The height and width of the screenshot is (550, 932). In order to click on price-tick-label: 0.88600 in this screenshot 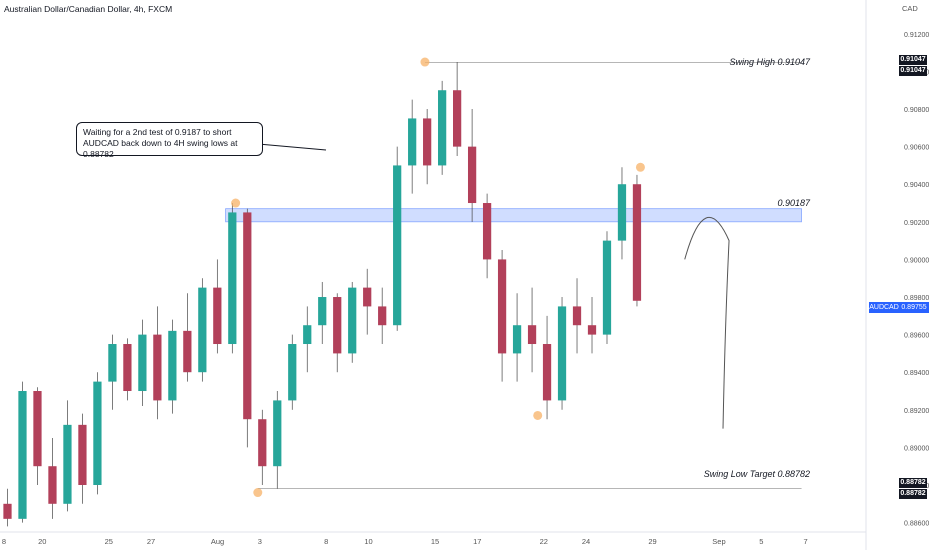, I will do `click(916, 524)`.